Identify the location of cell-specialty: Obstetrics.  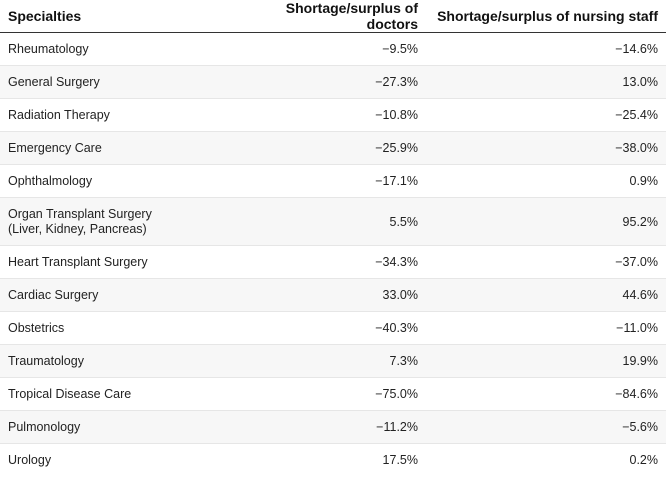
(113, 328).